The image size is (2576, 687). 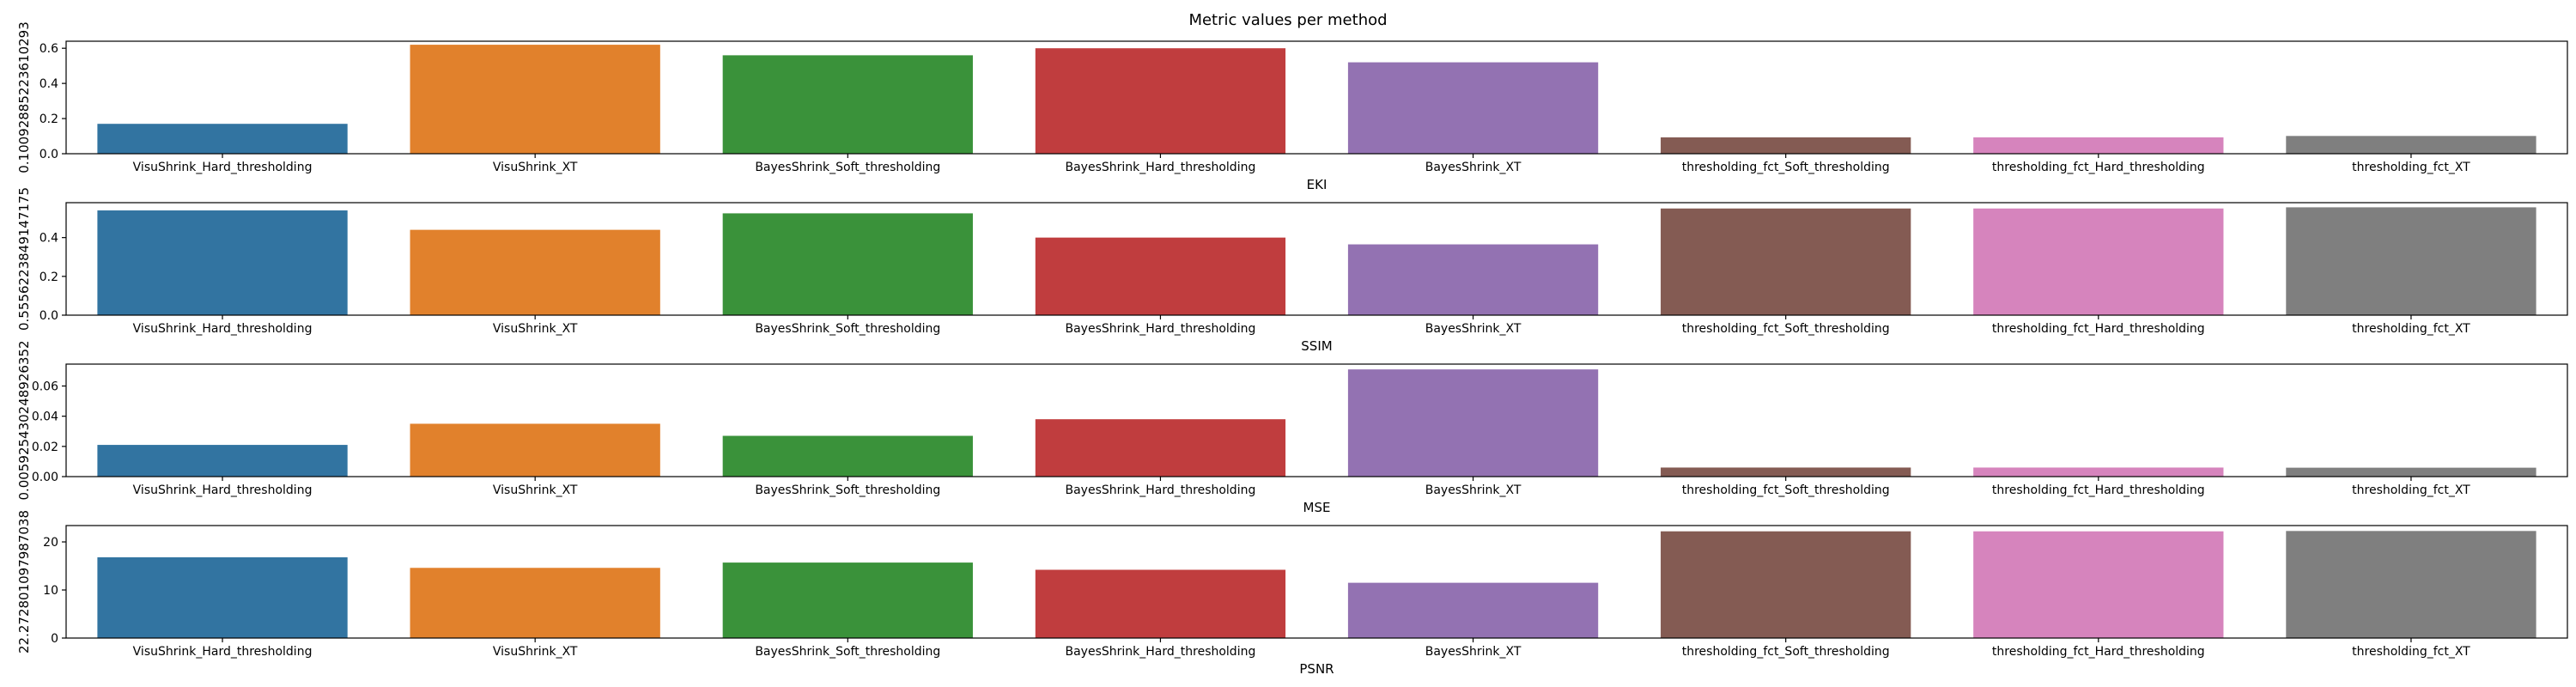 What do you see at coordinates (48, 49) in the screenshot?
I see `y-tick-label: 0.6` at bounding box center [48, 49].